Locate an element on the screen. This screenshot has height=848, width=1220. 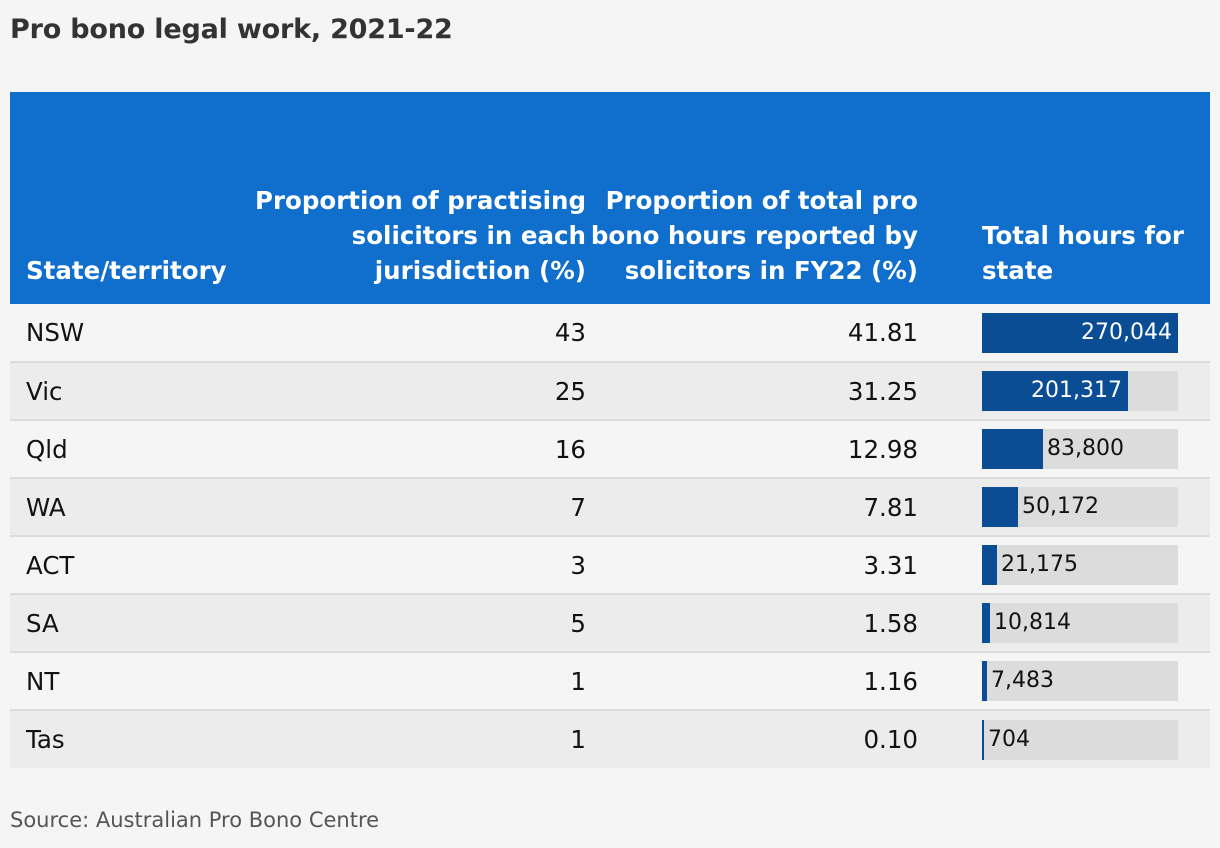
total-hours-cell: 50,172 is located at coordinates (1064, 507).